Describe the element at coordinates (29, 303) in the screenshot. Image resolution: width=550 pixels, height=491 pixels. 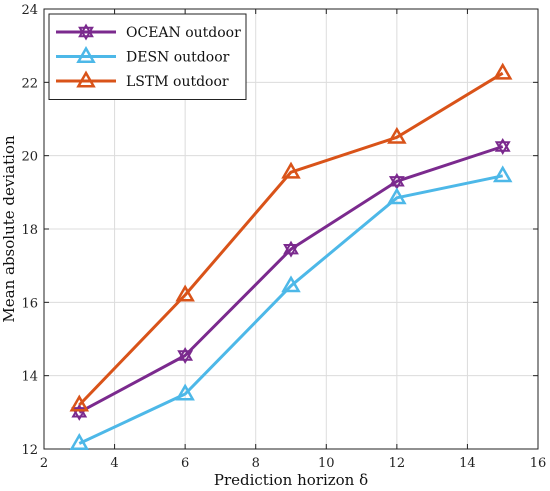
I see `y-tick-label: 16` at that location.